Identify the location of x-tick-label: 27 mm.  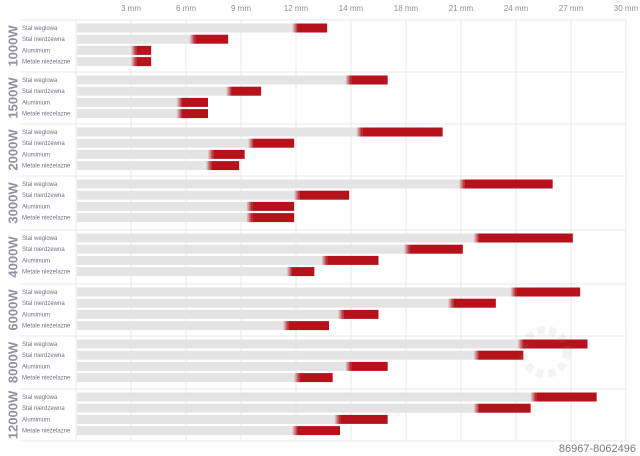
(571, 8).